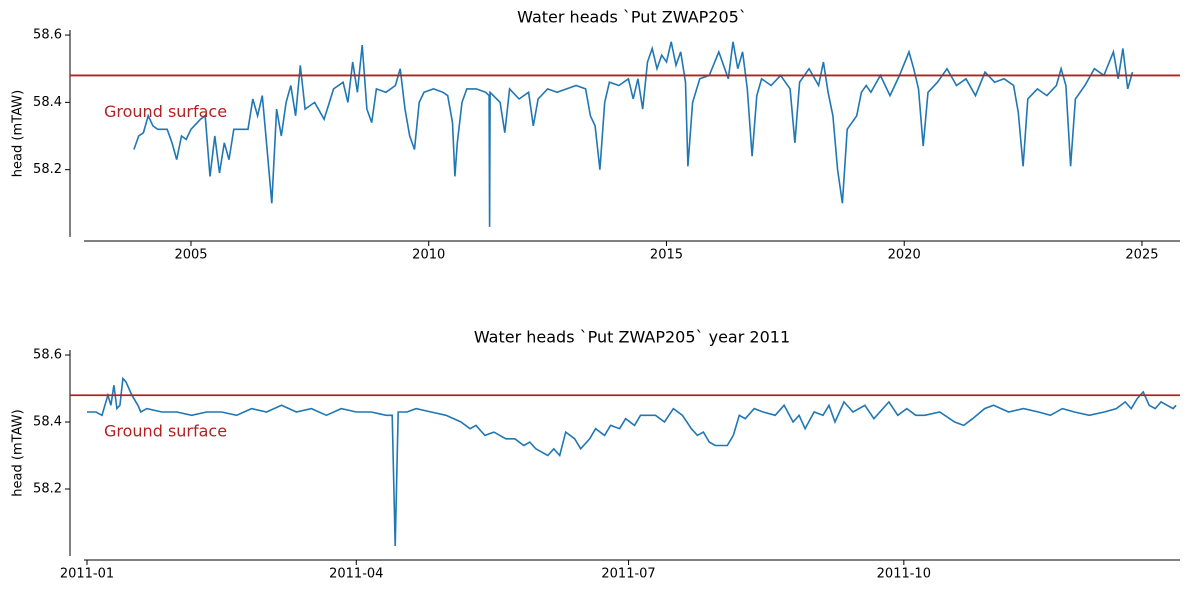 The height and width of the screenshot is (590, 1189). I want to click on x-tick-label: 2011-01, so click(87, 574).